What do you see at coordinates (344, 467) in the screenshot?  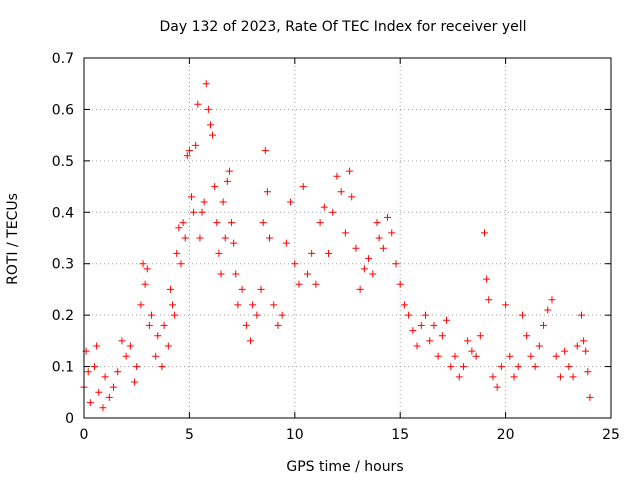 I see `x-axis-label: GPS time / hours` at bounding box center [344, 467].